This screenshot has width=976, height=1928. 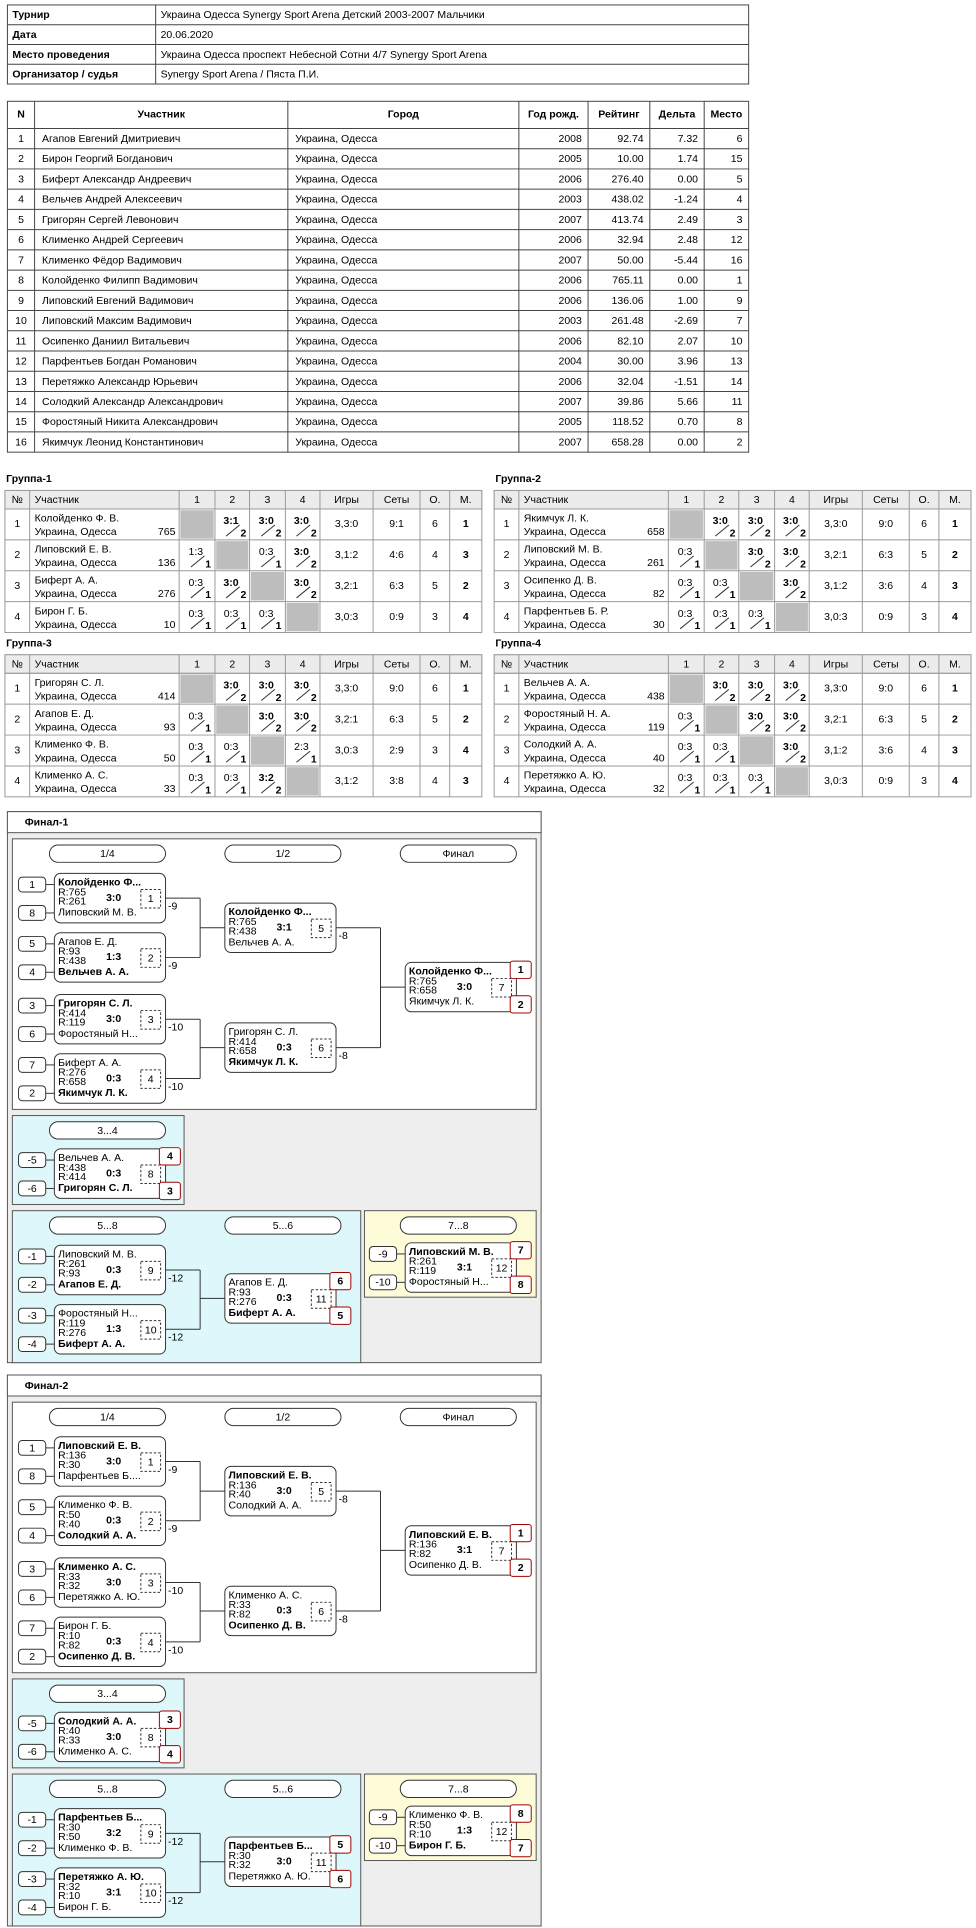 What do you see at coordinates (656, 727) in the screenshot?
I see `player-rating: 119` at bounding box center [656, 727].